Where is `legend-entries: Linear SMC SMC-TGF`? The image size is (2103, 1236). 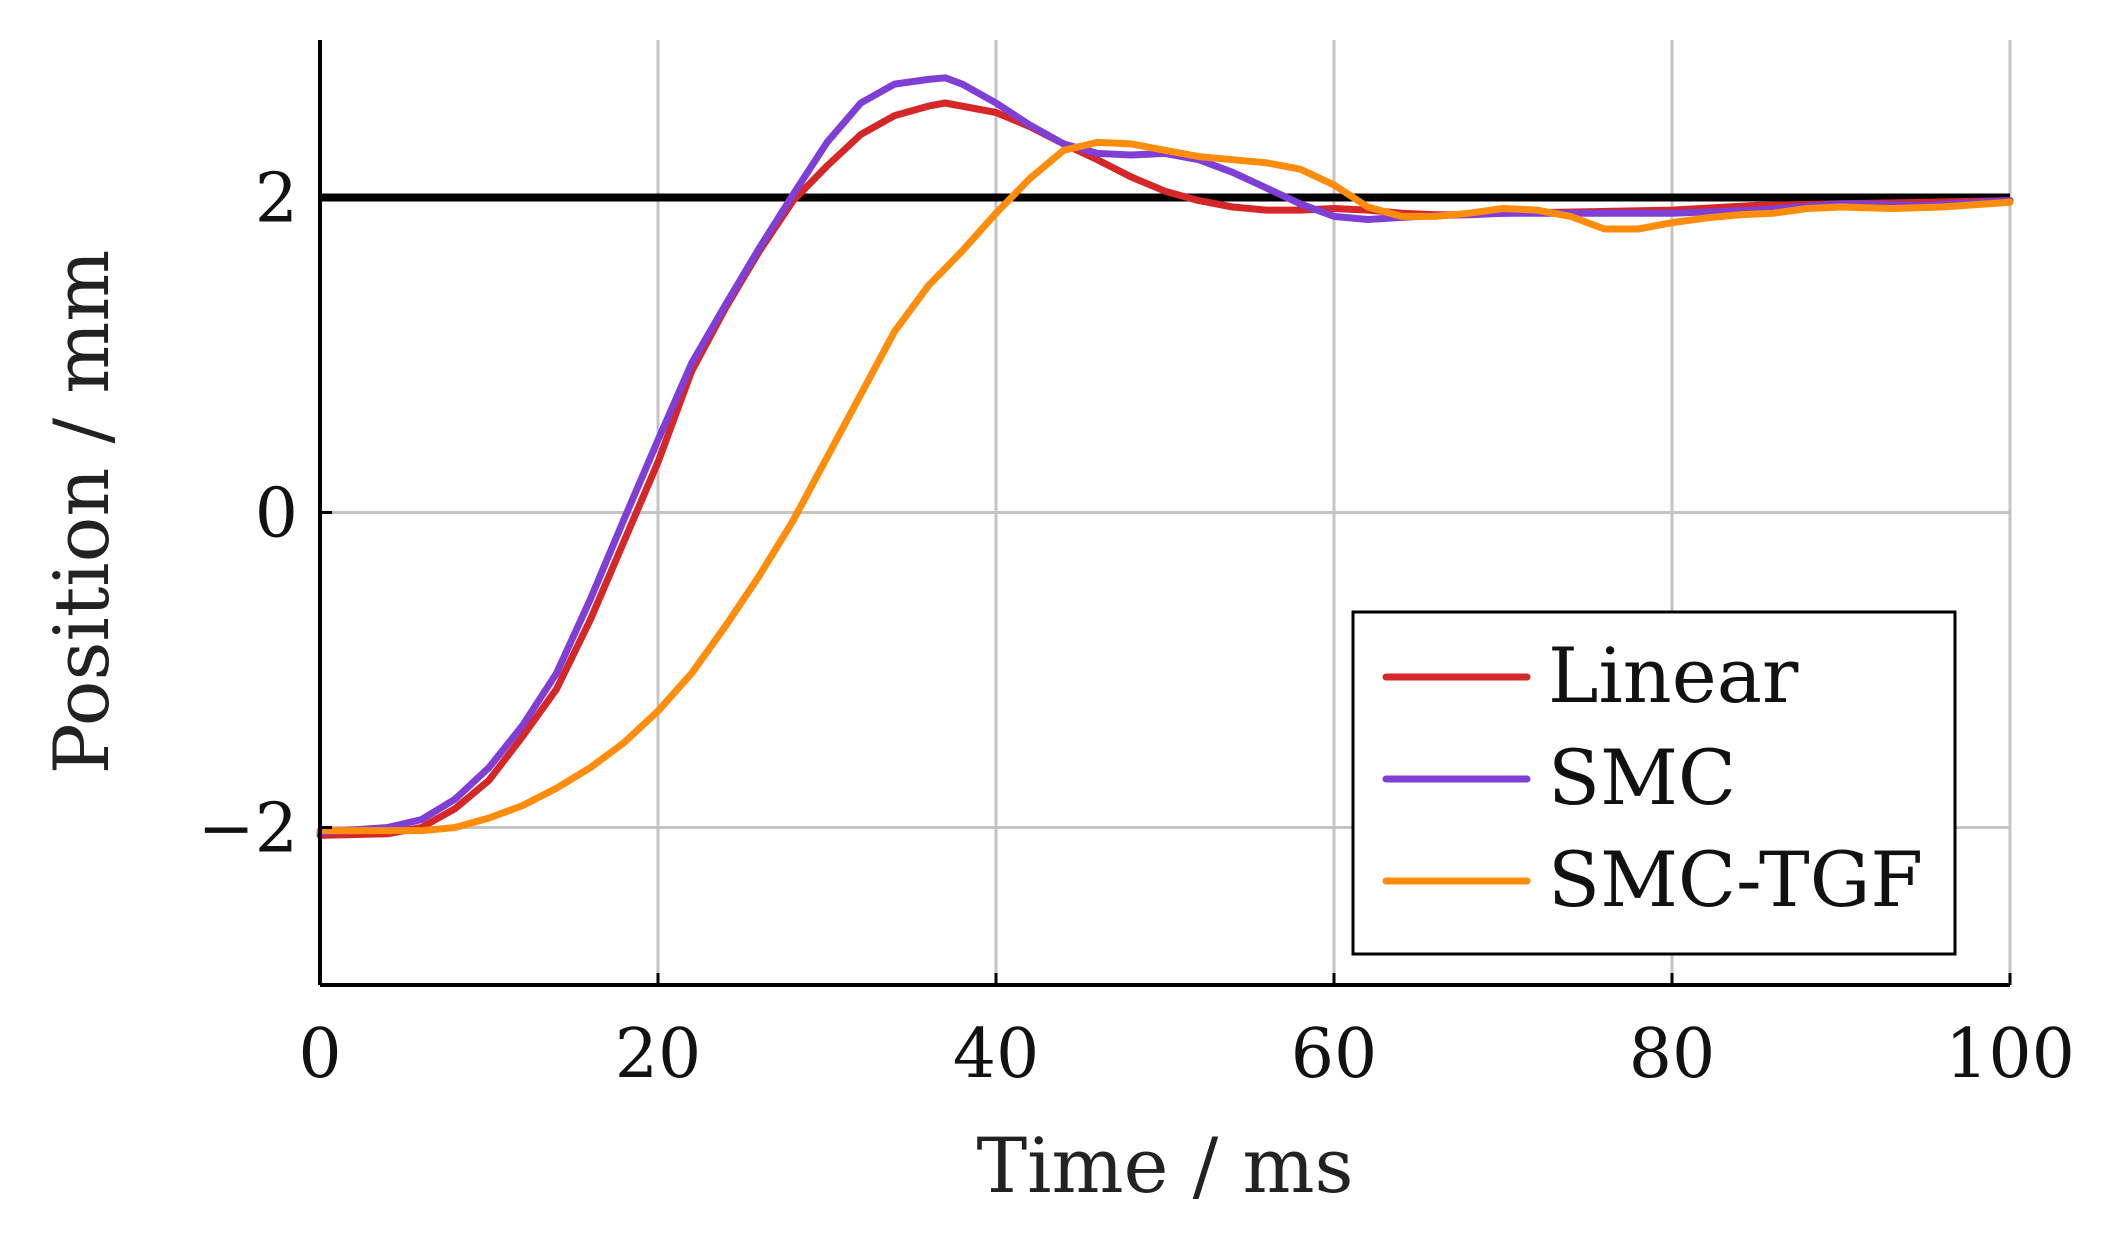 legend-entries: Linear SMC SMC-TGF is located at coordinates (1652, 777).